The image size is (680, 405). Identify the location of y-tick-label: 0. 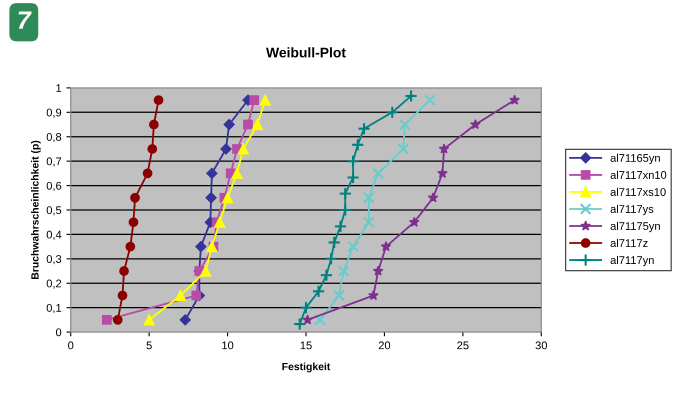
(59, 332).